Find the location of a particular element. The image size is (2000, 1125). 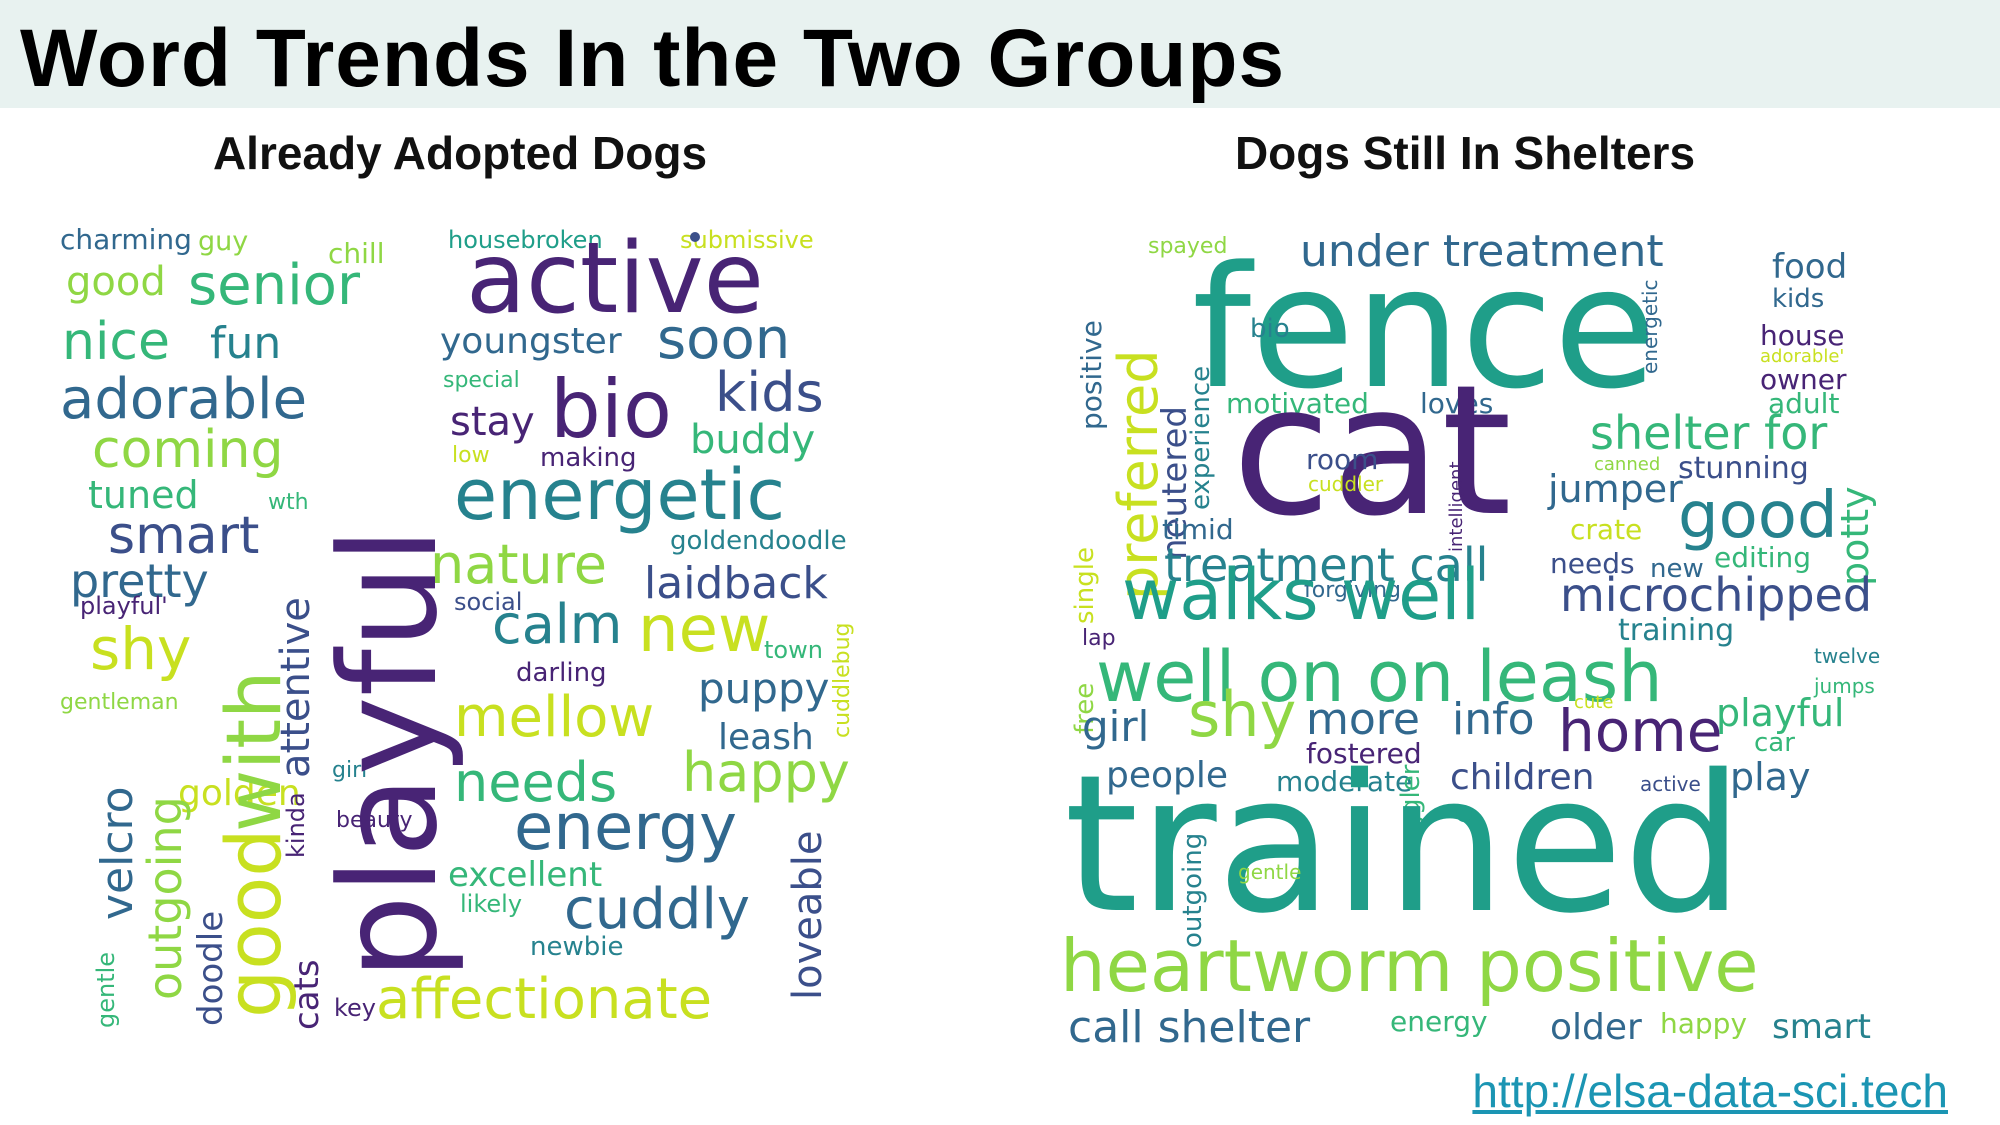

word: fostered is located at coordinates (1364, 753).